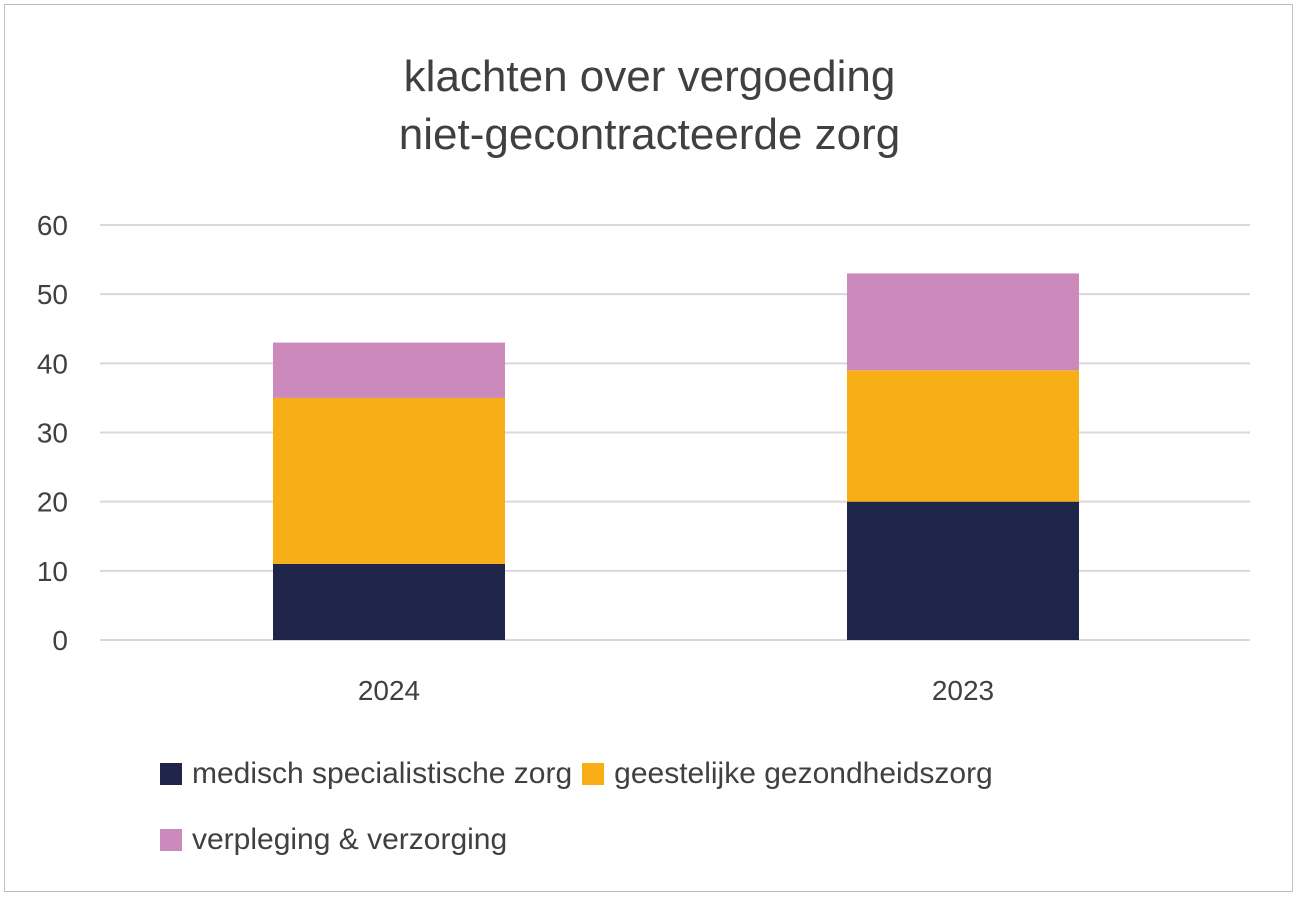 Image resolution: width=1299 pixels, height=898 pixels. Describe the element at coordinates (52, 363) in the screenshot. I see `y-tick-label: 40` at that location.